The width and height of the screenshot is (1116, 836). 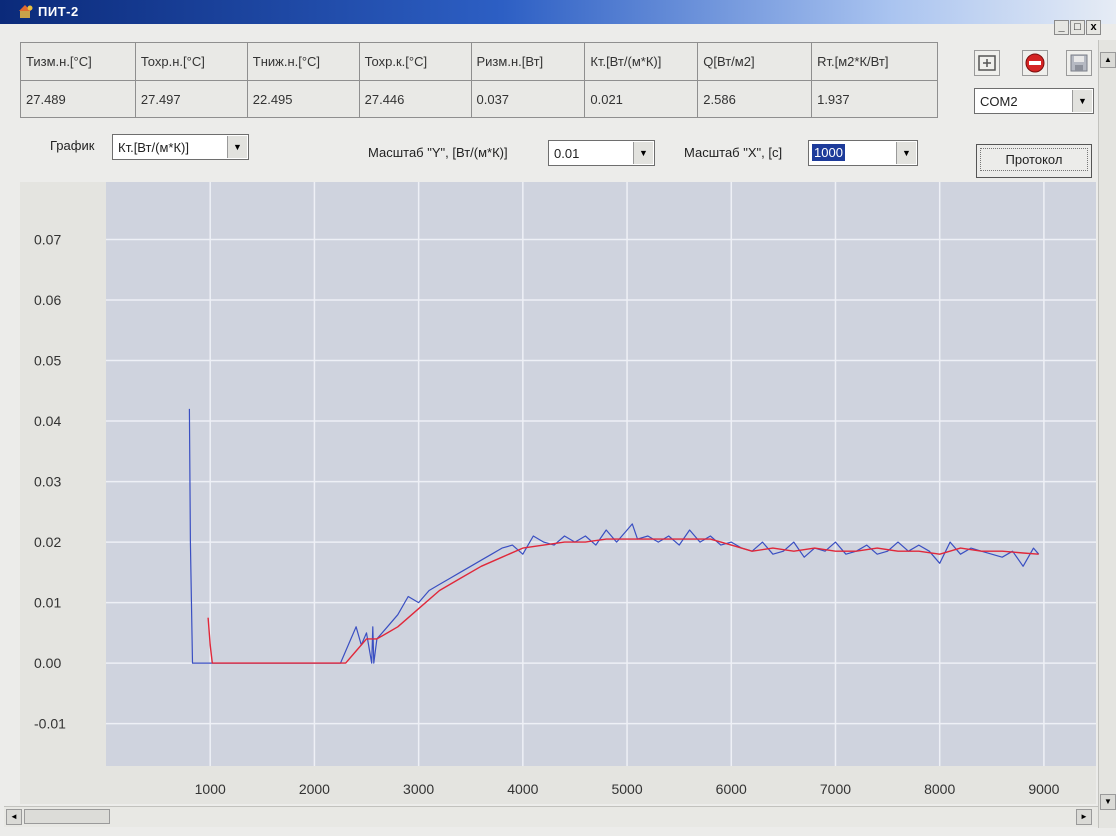 I want to click on port-select: COM2 ▼, so click(x=1034, y=101).